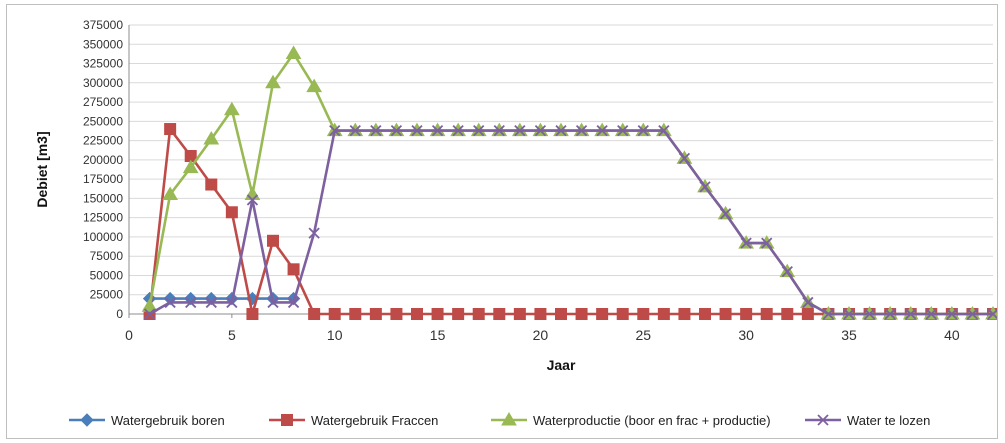 The height and width of the screenshot is (443, 1005). Describe the element at coordinates (129, 335) in the screenshot. I see `x-tick-label: 0` at that location.